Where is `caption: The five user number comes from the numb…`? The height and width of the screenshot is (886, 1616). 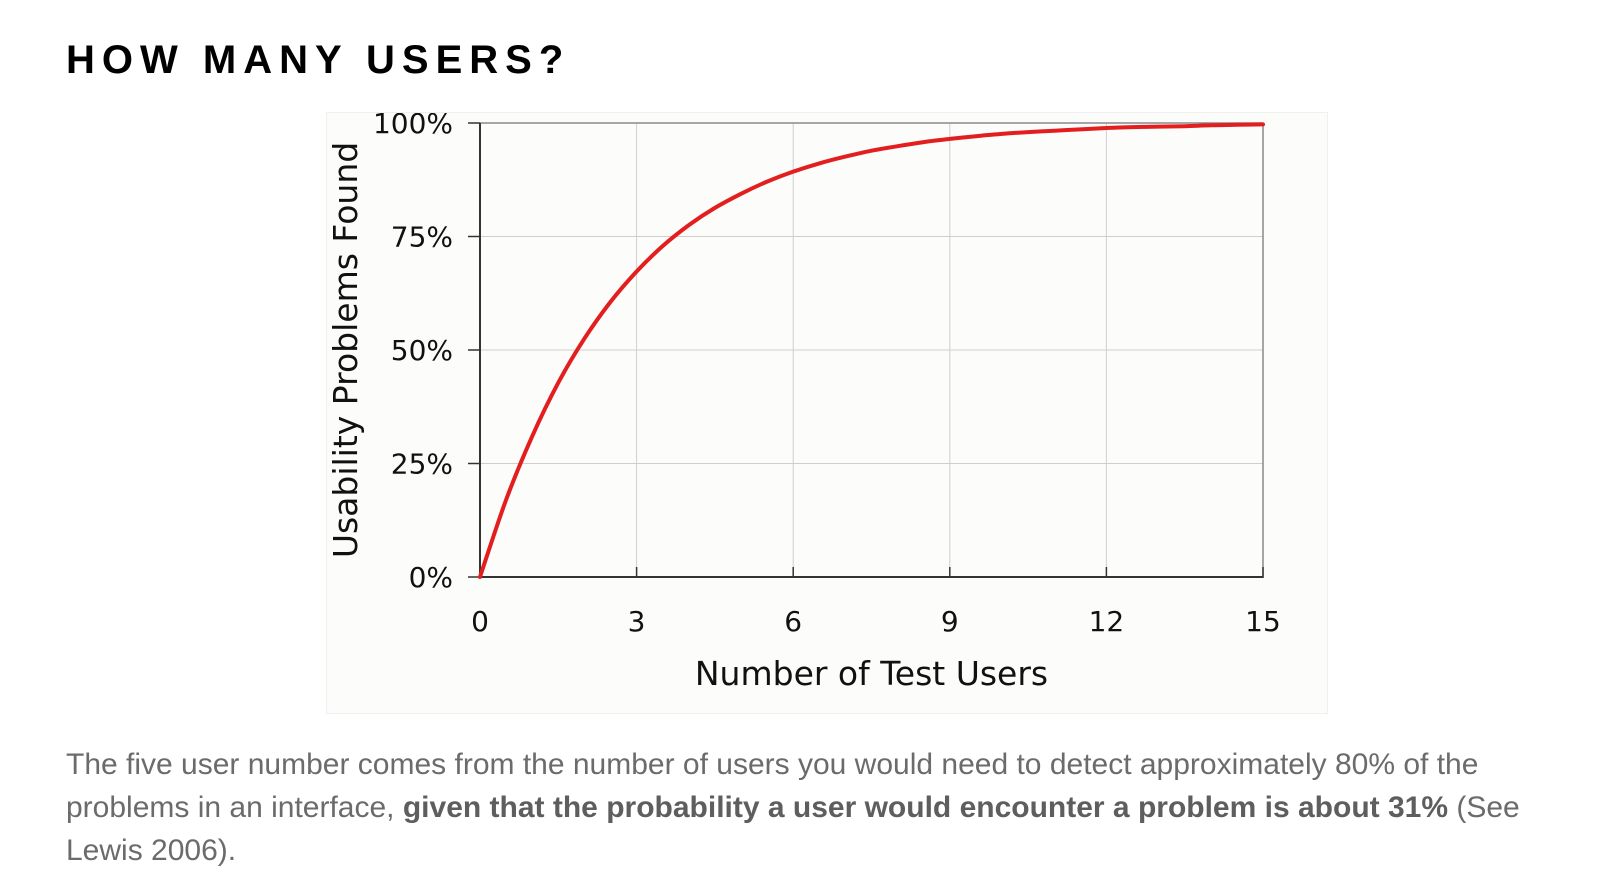
caption: The five user number comes from the numb… is located at coordinates (826, 807).